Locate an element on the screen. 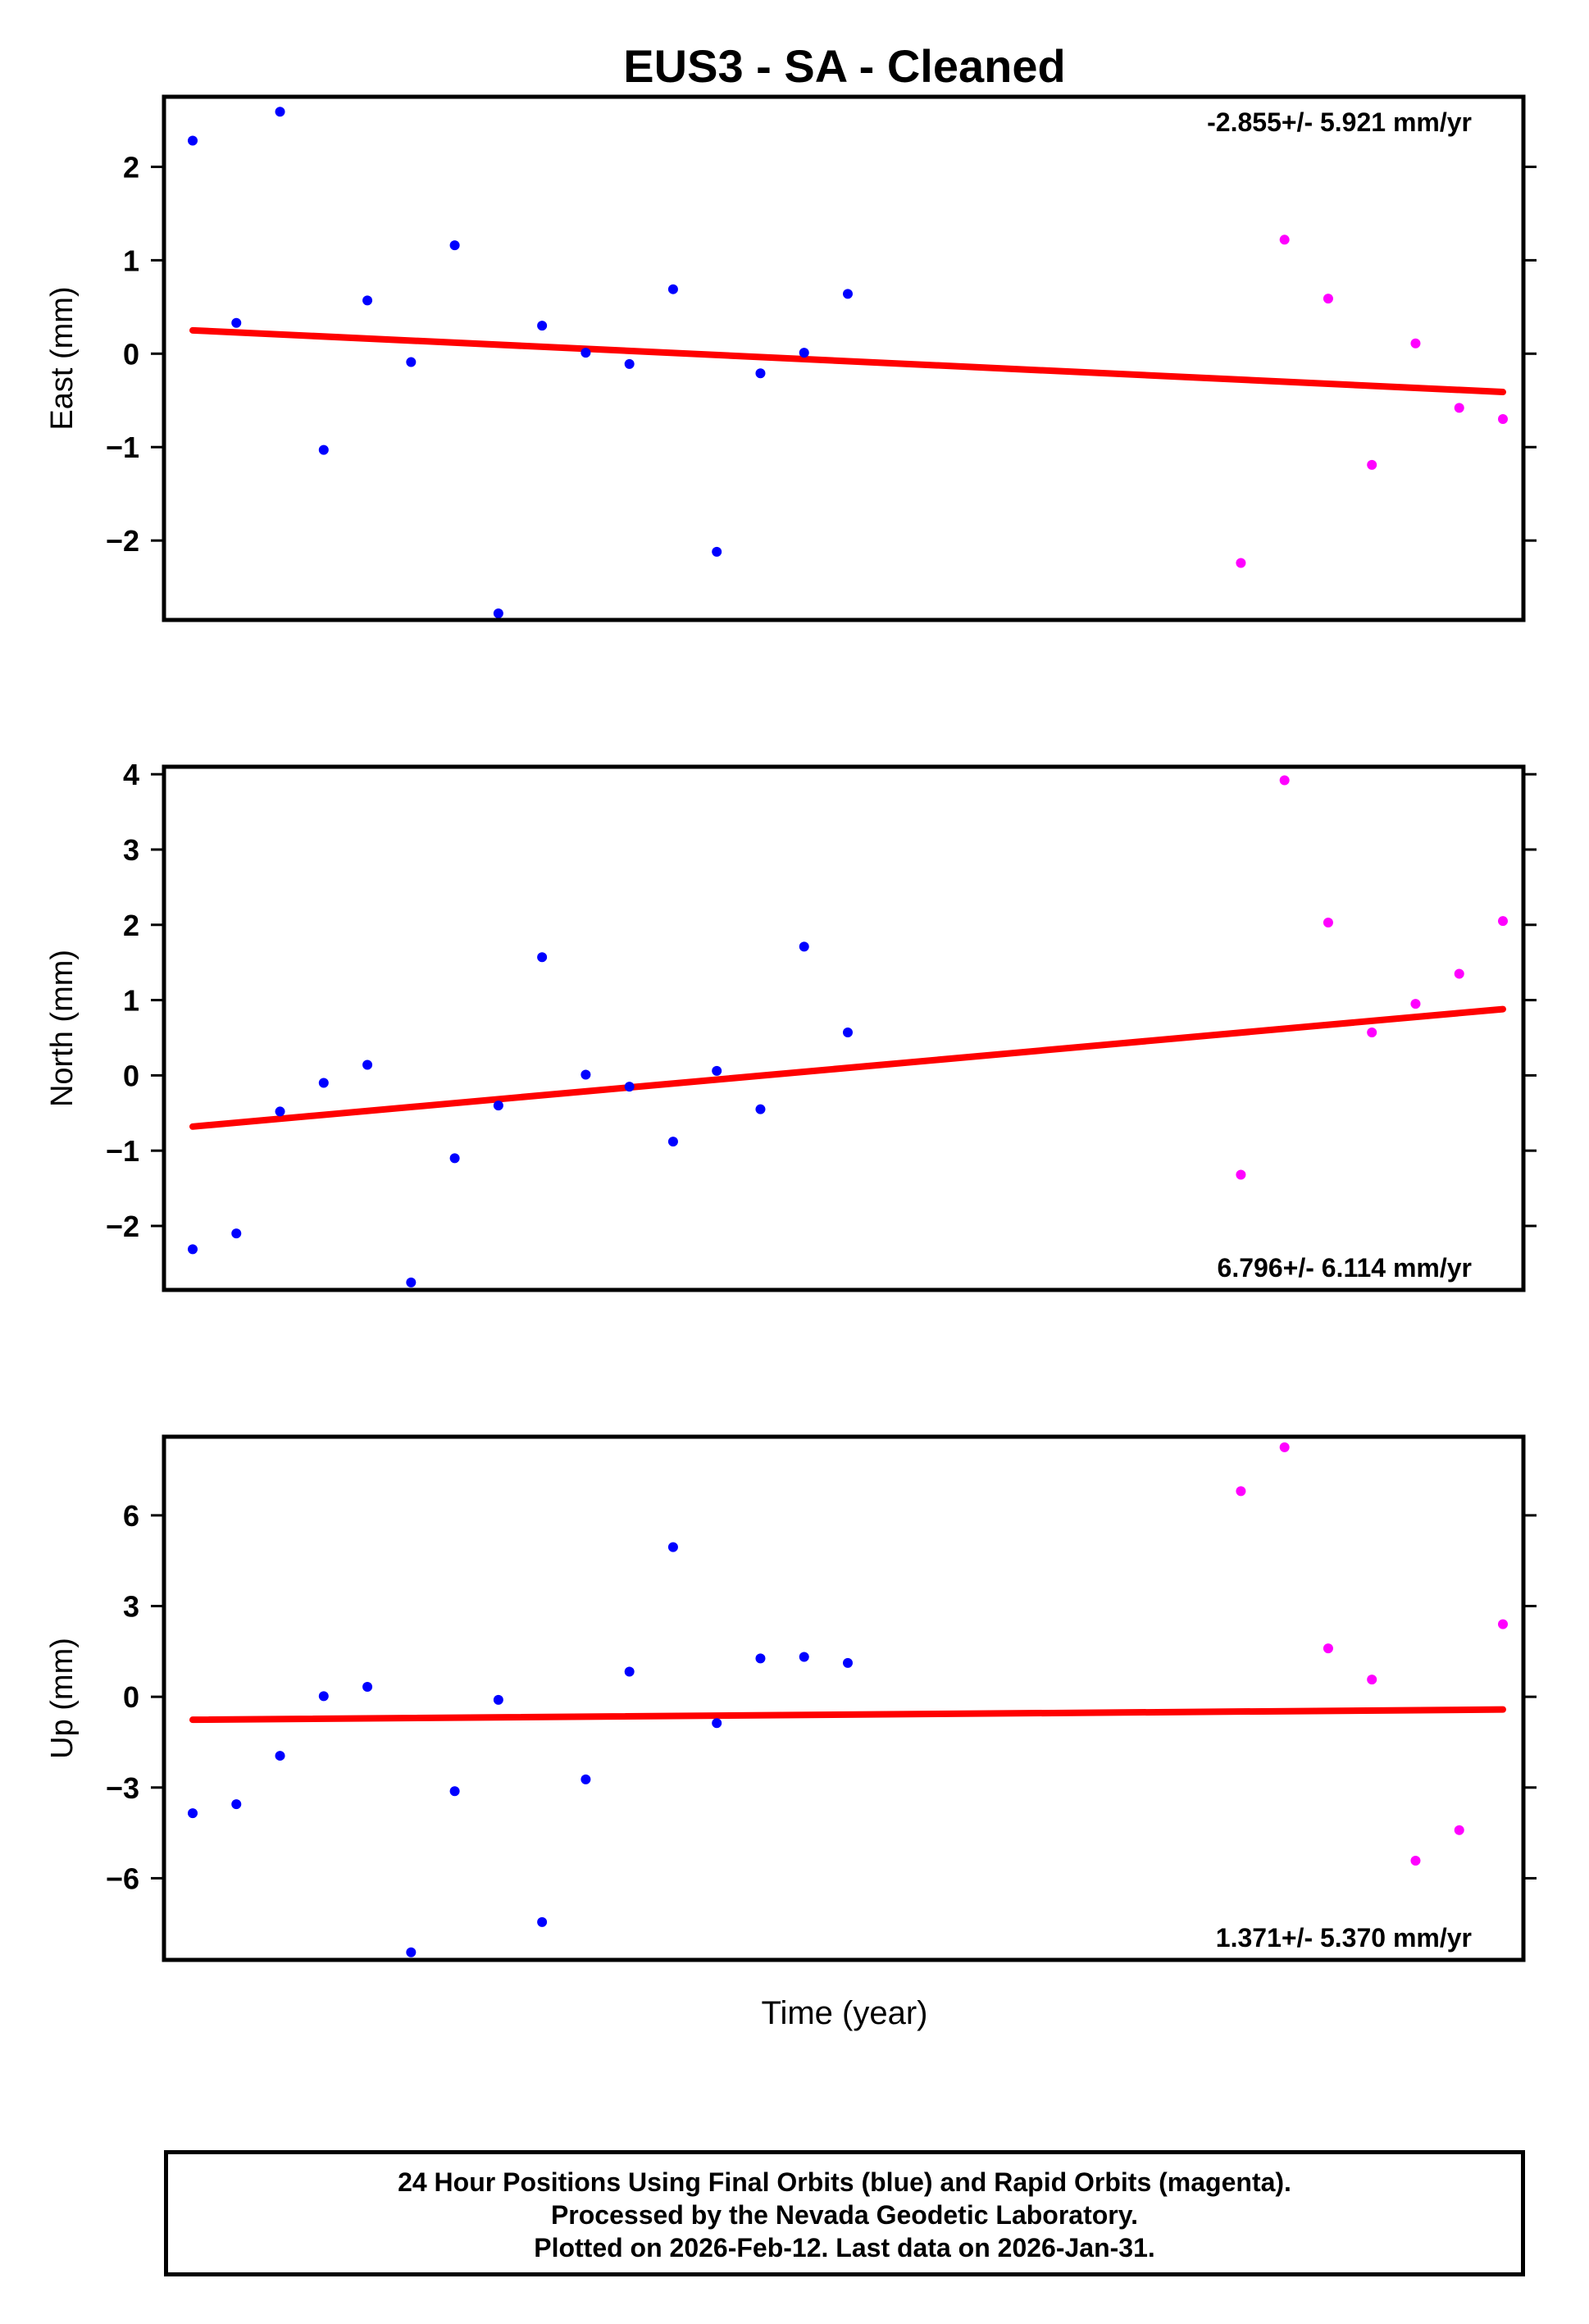 Image resolution: width=1589 pixels, height=2324 pixels. east-y-axis-label: East (mm) is located at coordinates (62, 358).